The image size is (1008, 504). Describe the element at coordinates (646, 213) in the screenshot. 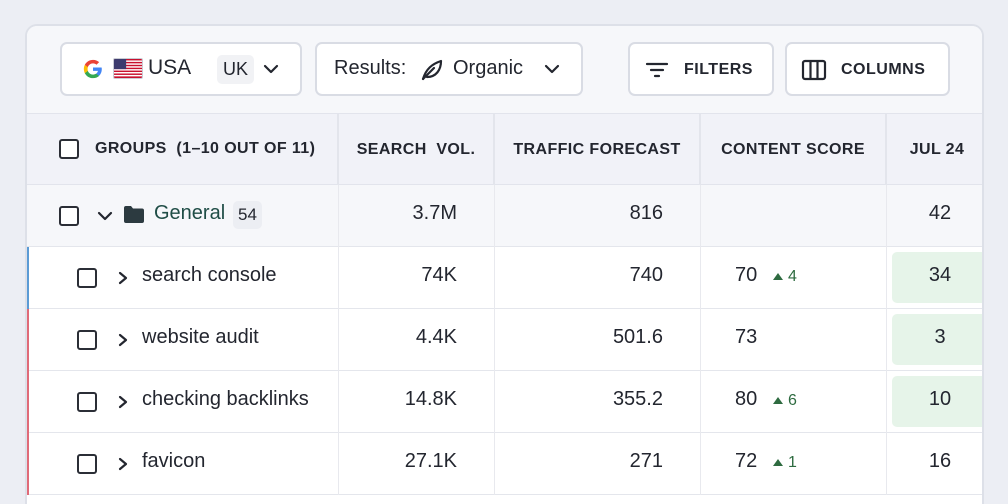

I see `group-traffic: 816` at that location.